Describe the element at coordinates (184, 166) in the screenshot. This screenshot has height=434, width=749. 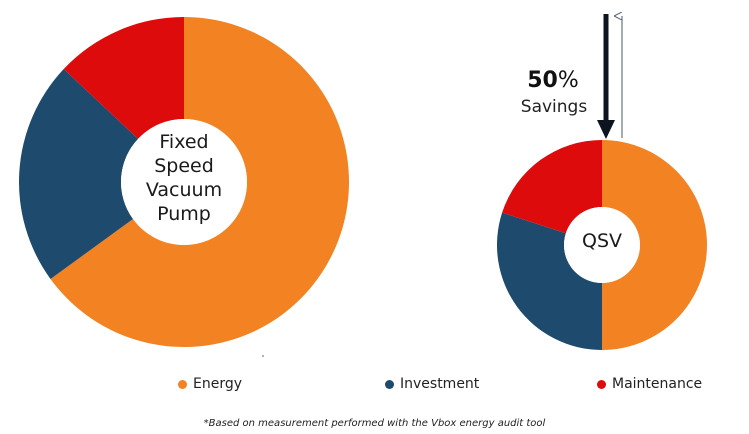
I see `center-label-line: Speed` at that location.